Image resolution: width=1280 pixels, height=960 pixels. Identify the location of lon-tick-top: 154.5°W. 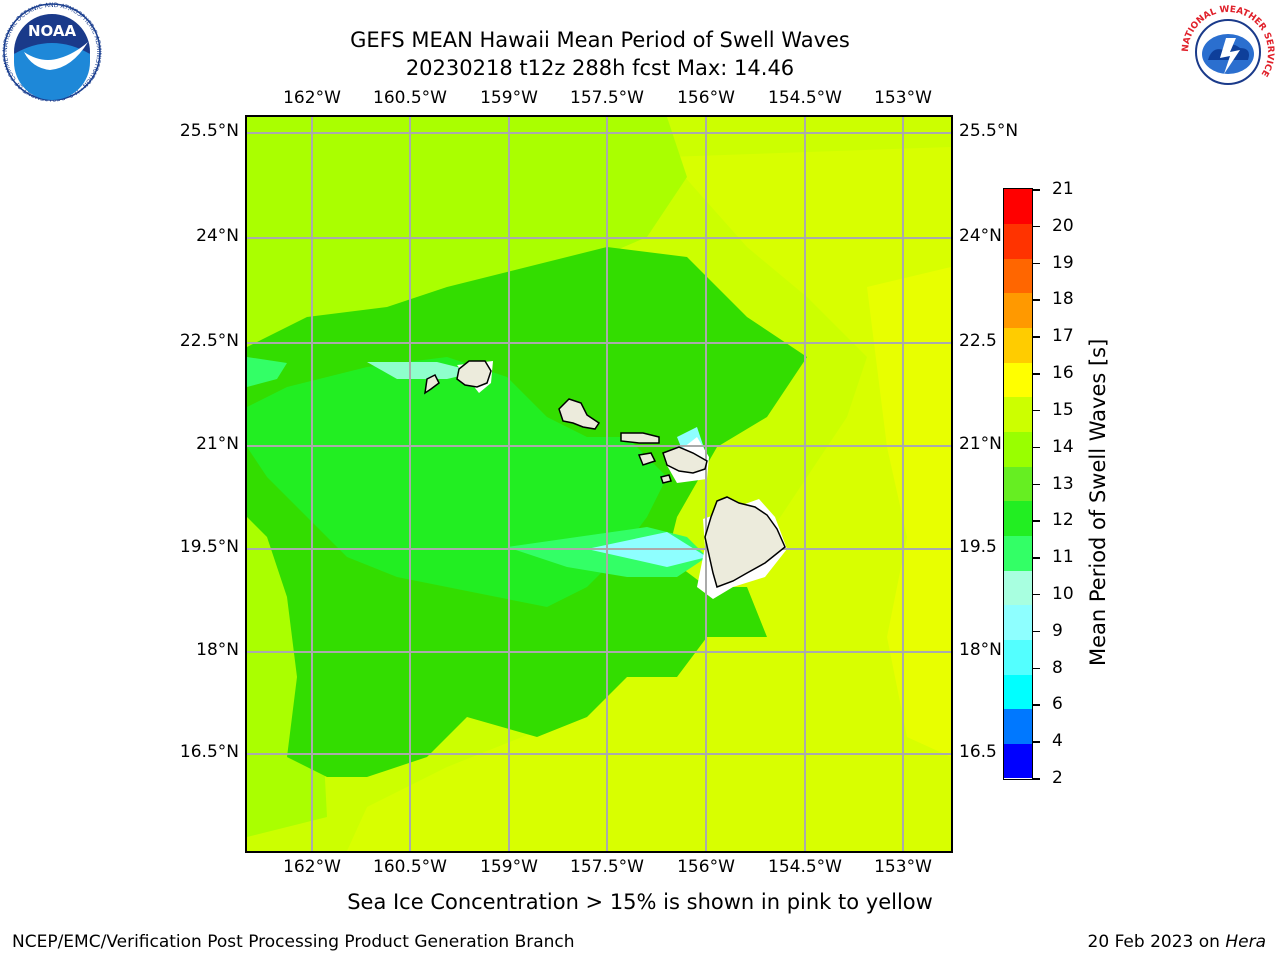
(805, 98).